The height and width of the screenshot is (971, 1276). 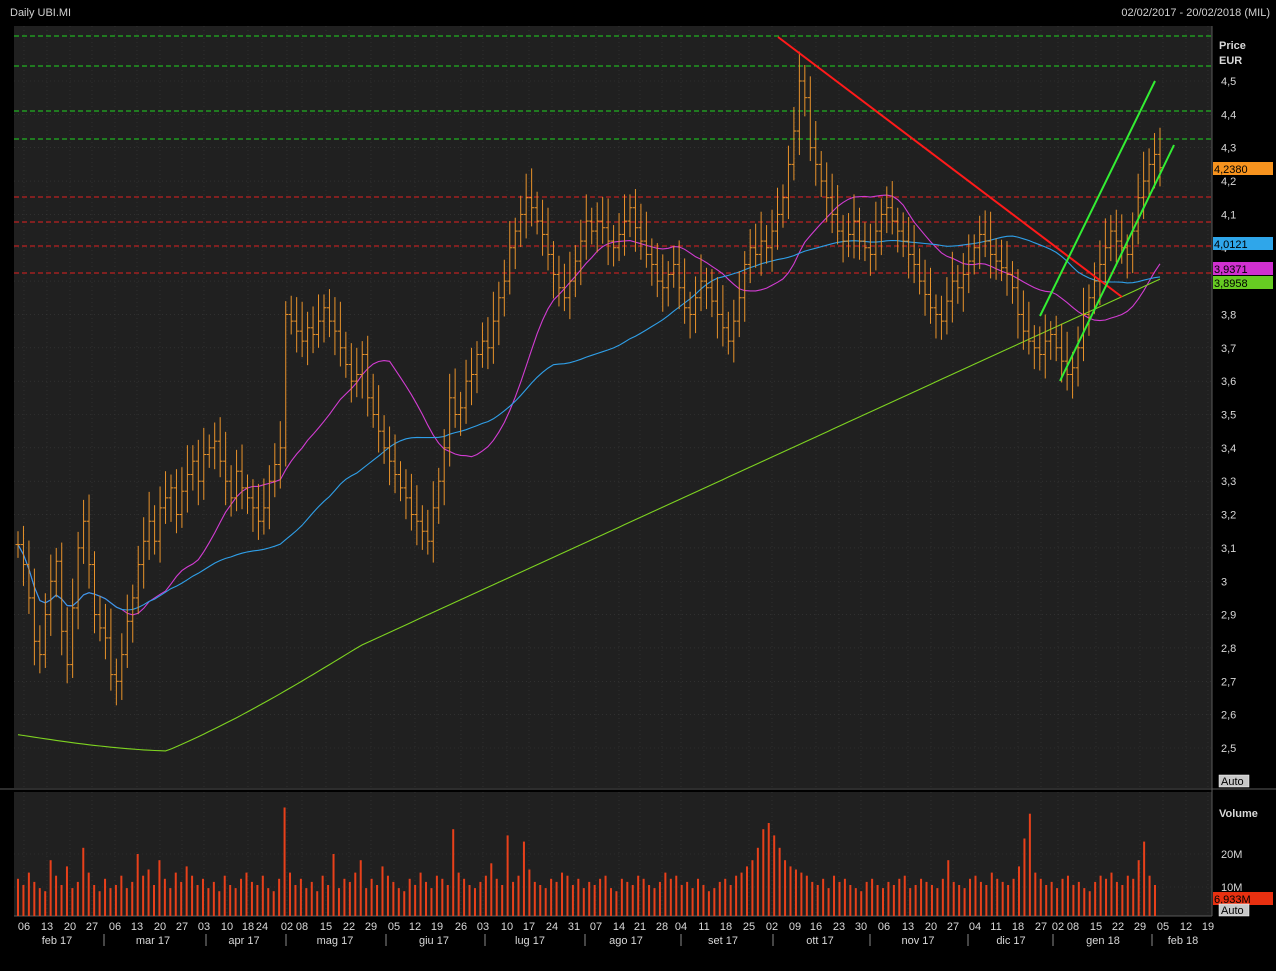 I want to click on price-tick-label: 3,3, so click(x=1228, y=482).